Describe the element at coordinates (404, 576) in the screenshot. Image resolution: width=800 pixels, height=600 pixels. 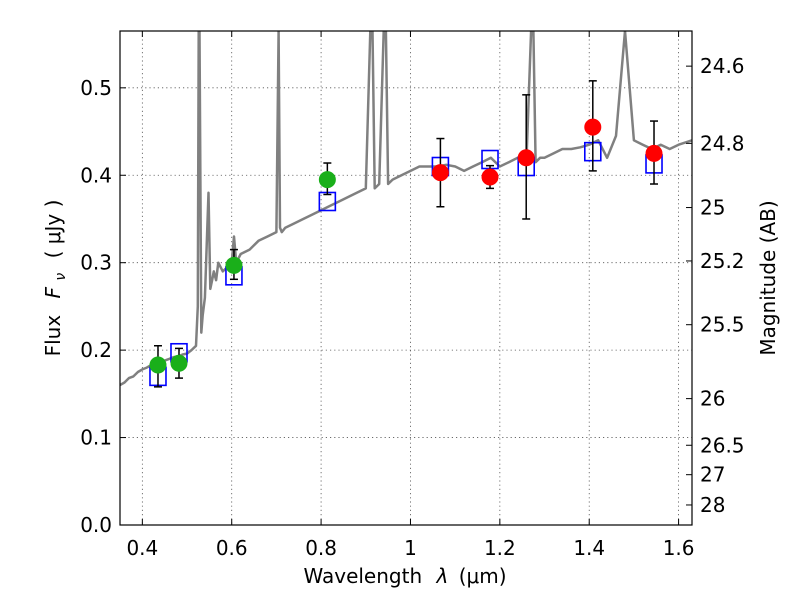
I see `x-axis-title: Wavelength λ (μm)` at that location.